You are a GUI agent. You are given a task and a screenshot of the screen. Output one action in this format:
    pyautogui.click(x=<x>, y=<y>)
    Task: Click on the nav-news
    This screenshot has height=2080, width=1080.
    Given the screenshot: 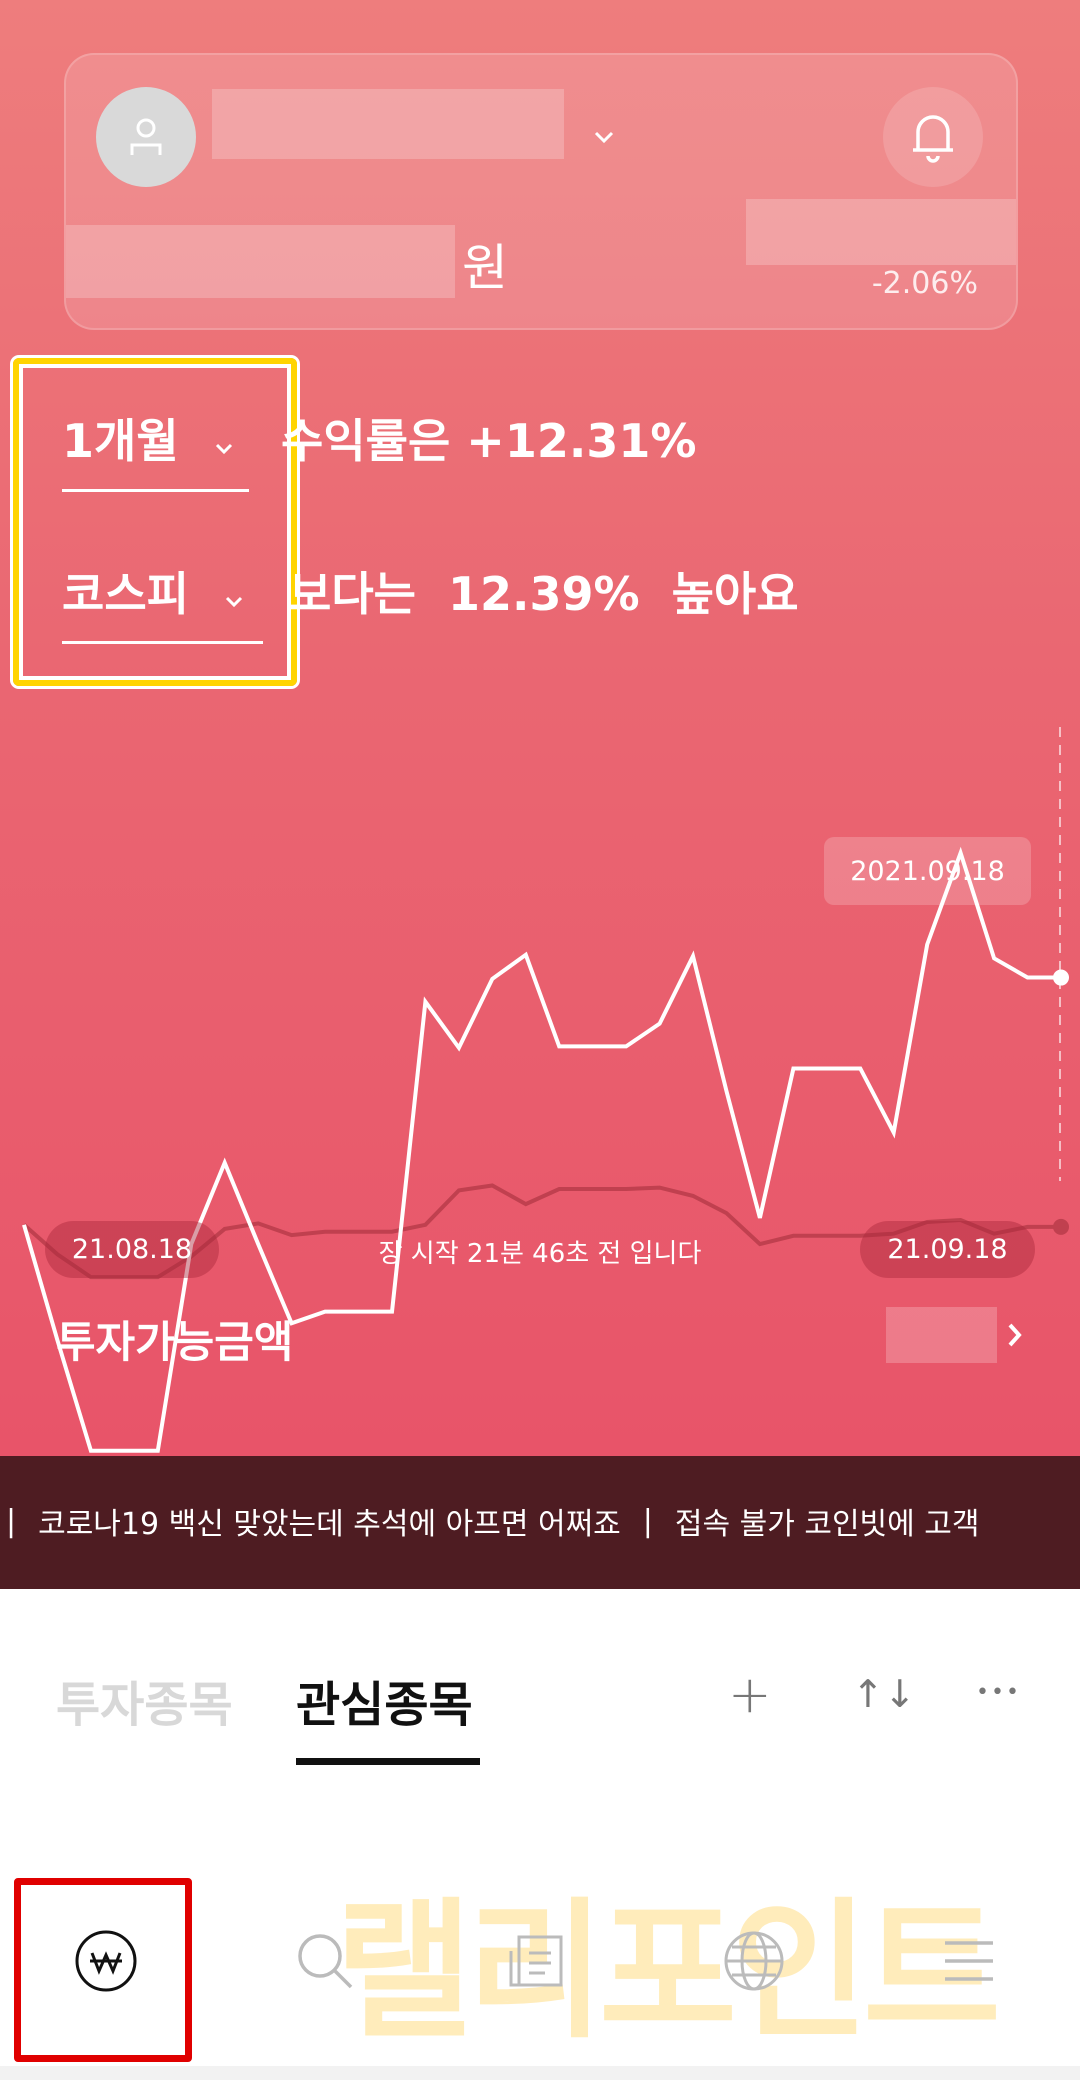 What is the action you would take?
    pyautogui.click(x=537, y=1961)
    